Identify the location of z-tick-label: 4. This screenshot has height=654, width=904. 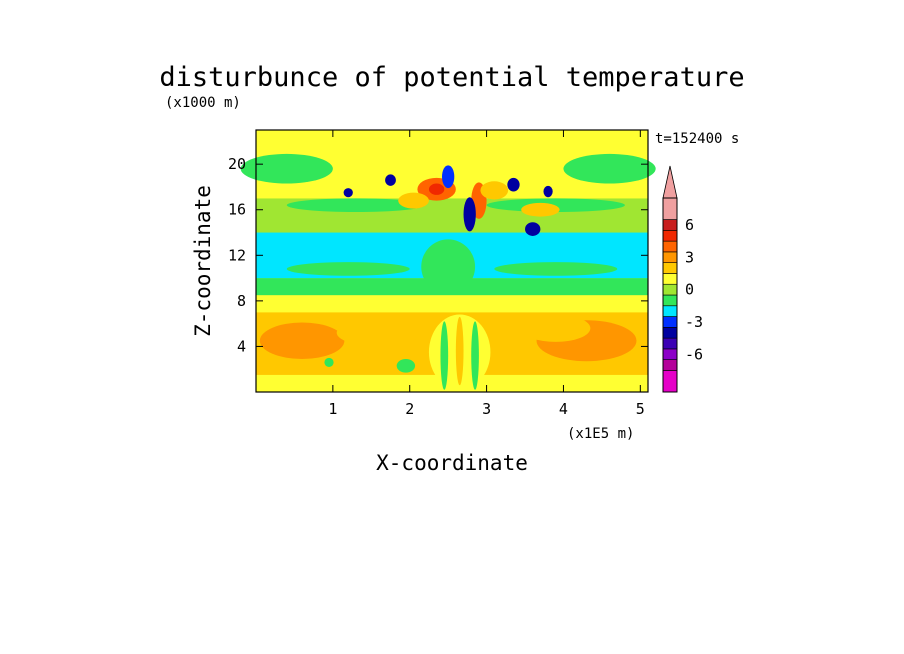
(241, 346).